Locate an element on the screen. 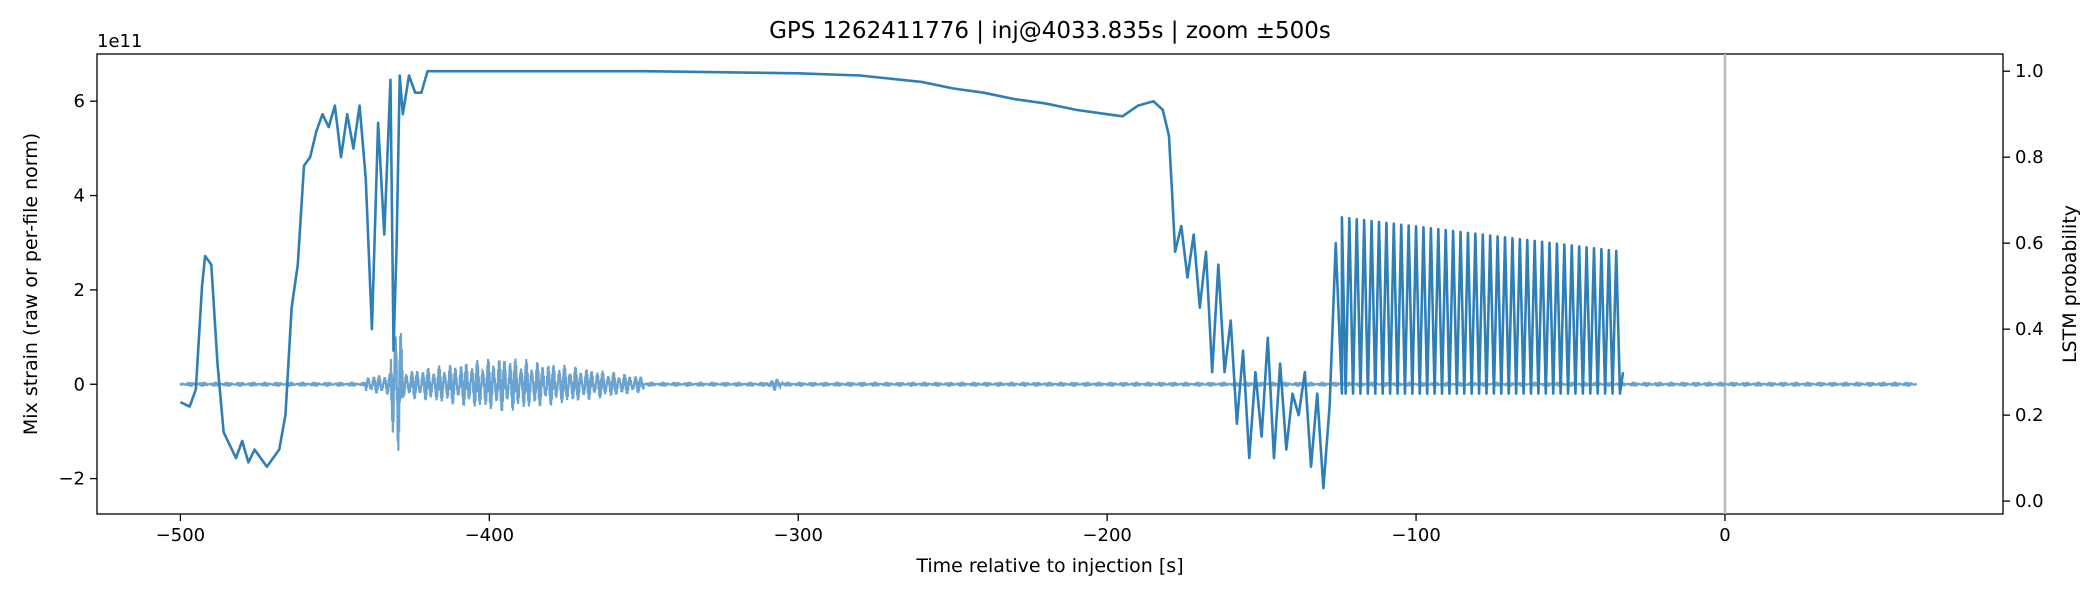  x-tick-label: −300 is located at coordinates (798, 535).